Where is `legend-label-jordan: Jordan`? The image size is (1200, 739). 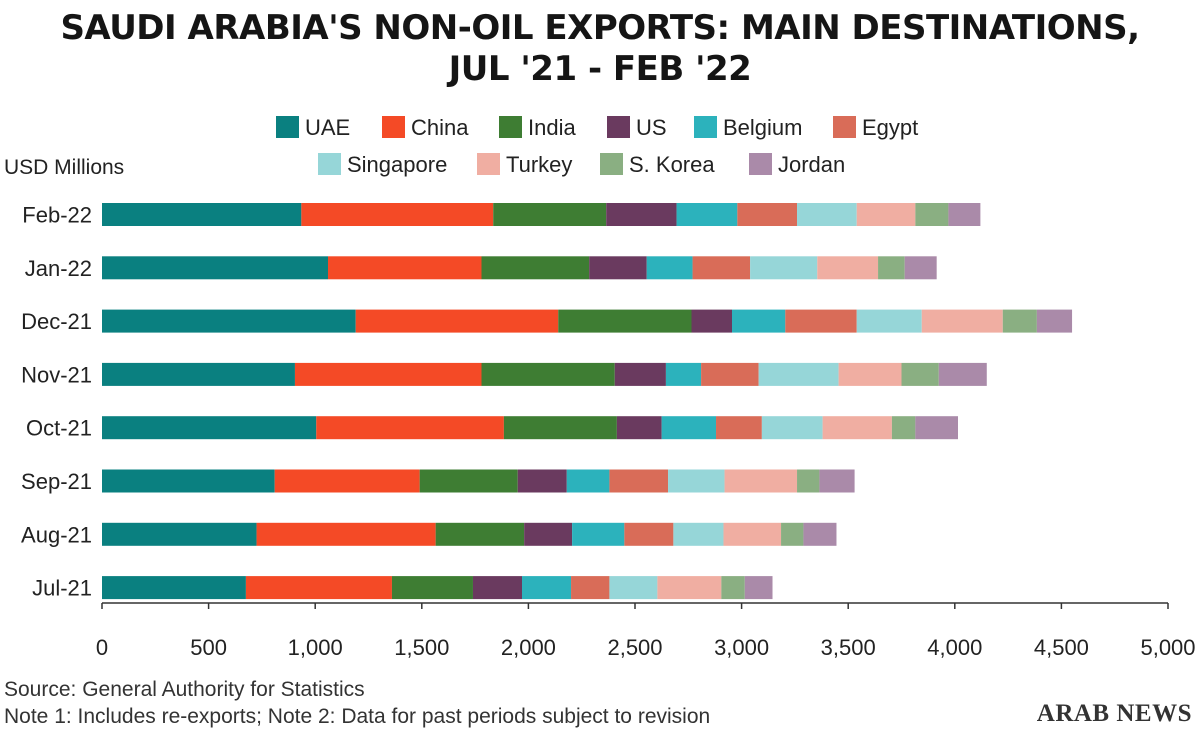 legend-label-jordan: Jordan is located at coordinates (811, 164).